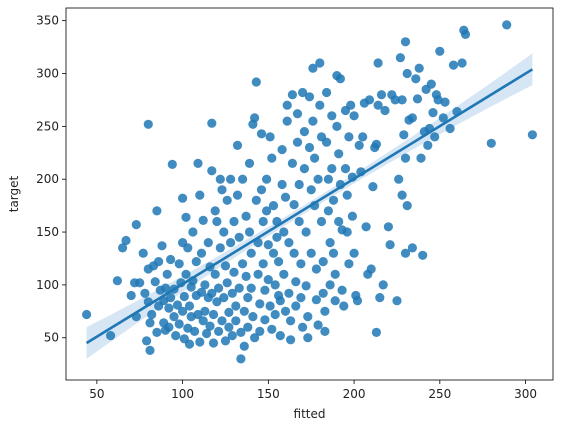 Image resolution: width=571 pixels, height=432 pixels. I want to click on y-tick-label: 50, so click(51, 338).